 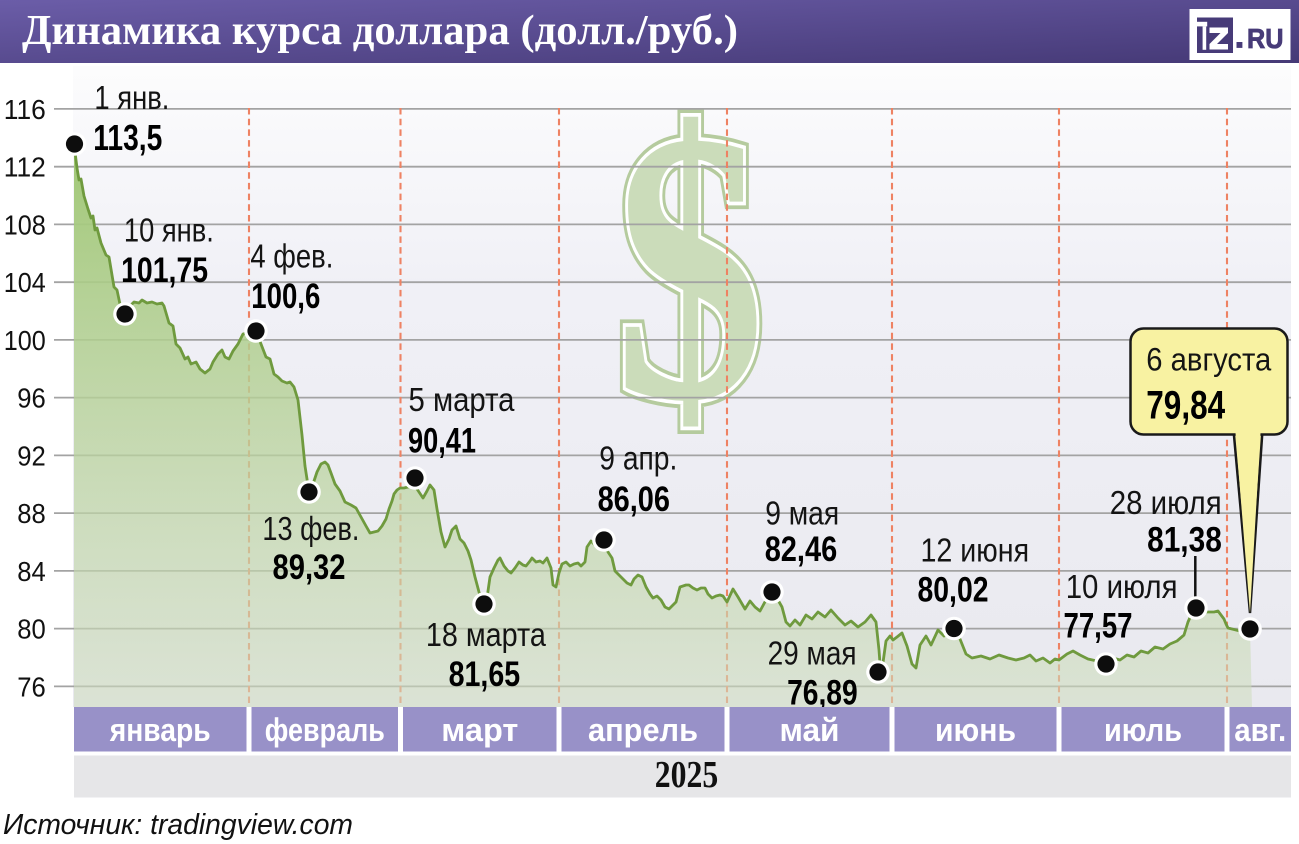 What do you see at coordinates (802, 514) in the screenshot?
I see `svg-text: 9 мая` at bounding box center [802, 514].